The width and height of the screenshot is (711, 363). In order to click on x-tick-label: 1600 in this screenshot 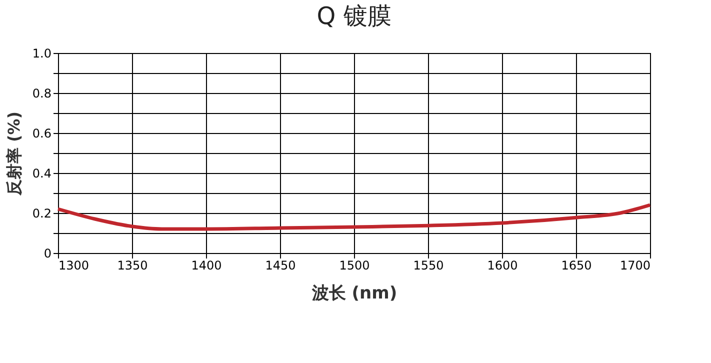, I will do `click(502, 265)`.